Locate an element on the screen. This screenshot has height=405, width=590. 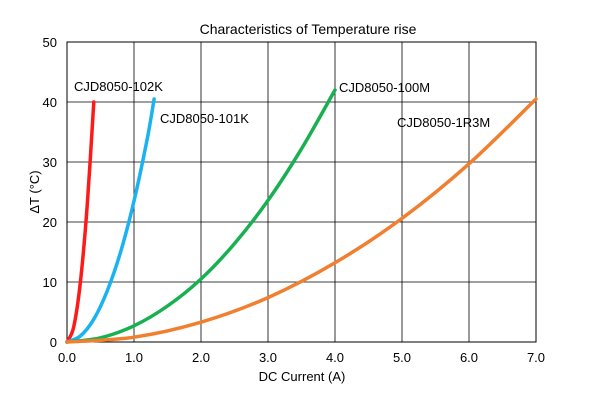
x-axis-ticks: 0.0 1.0 2.0 3.0 4.0 5.0 6.0 7.0 is located at coordinates (301, 357).